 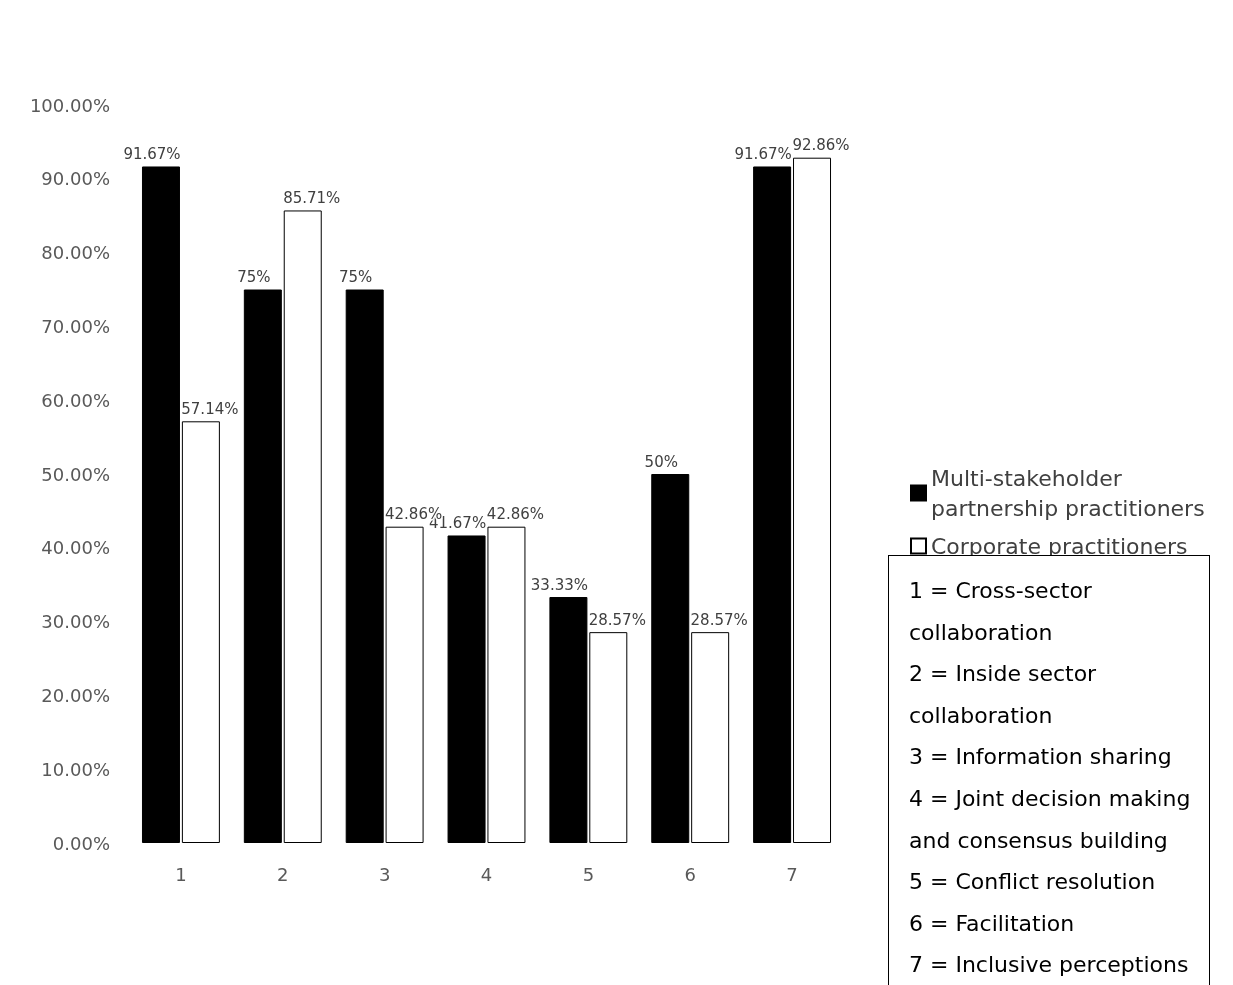 What do you see at coordinates (75, 253) in the screenshot?
I see `y-tick-label: 80.00%` at bounding box center [75, 253].